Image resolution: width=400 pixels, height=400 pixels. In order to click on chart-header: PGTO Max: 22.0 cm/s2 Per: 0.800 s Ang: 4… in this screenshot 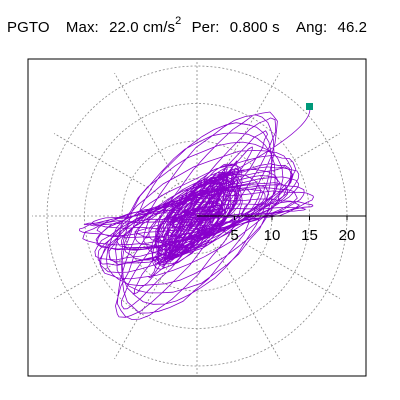, I will do `click(187, 25)`.